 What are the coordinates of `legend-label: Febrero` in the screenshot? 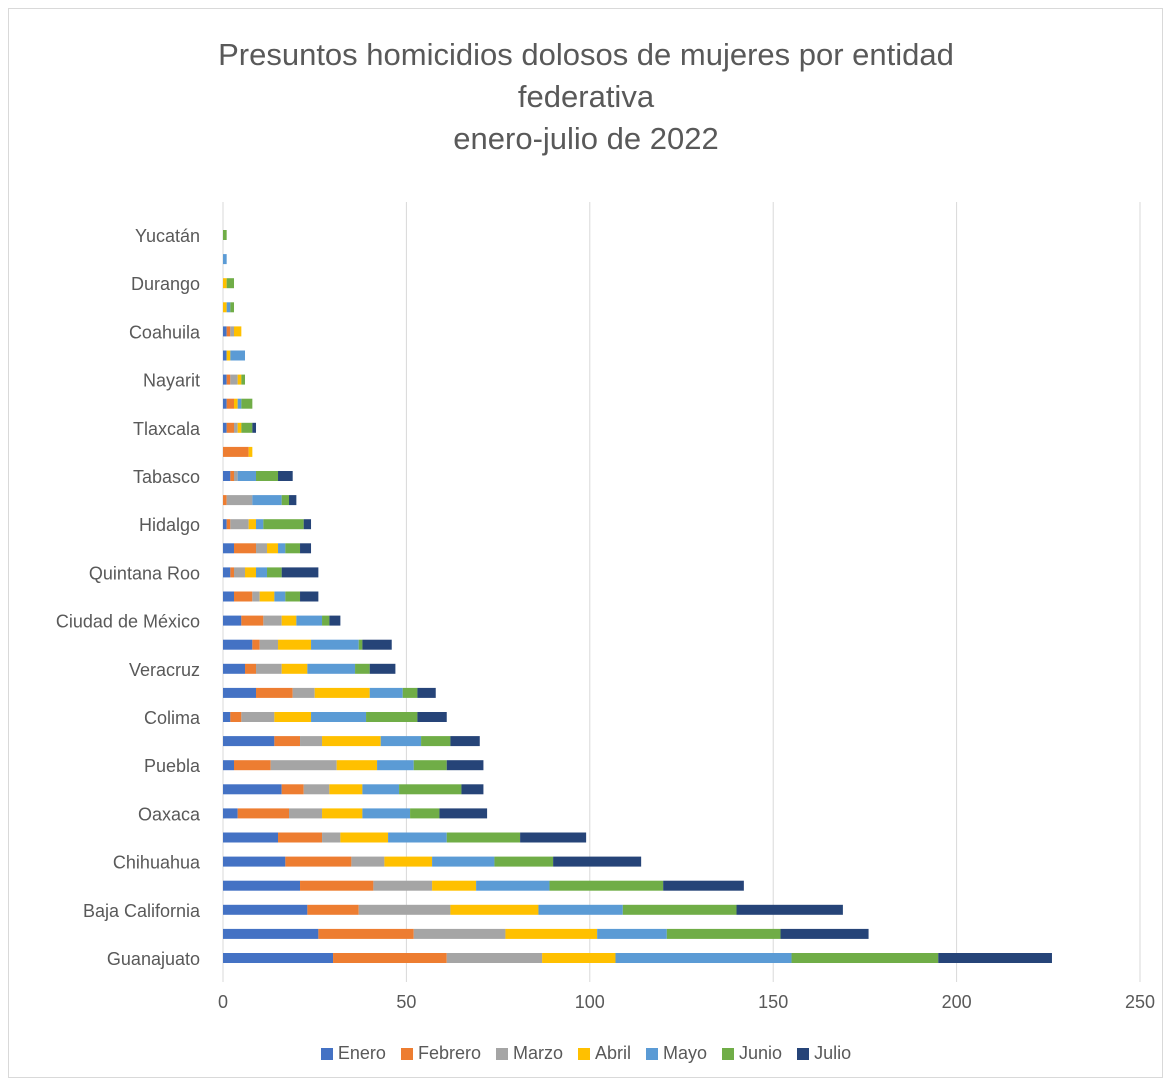 It's located at (449, 1053).